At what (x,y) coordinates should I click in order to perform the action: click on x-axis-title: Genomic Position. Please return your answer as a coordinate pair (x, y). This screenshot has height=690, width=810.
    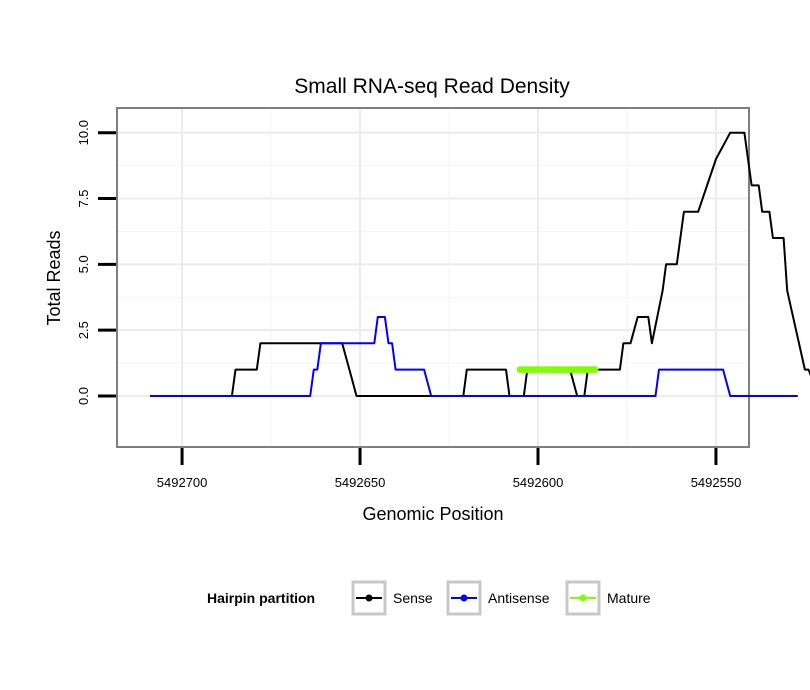
    Looking at the image, I should click on (432, 514).